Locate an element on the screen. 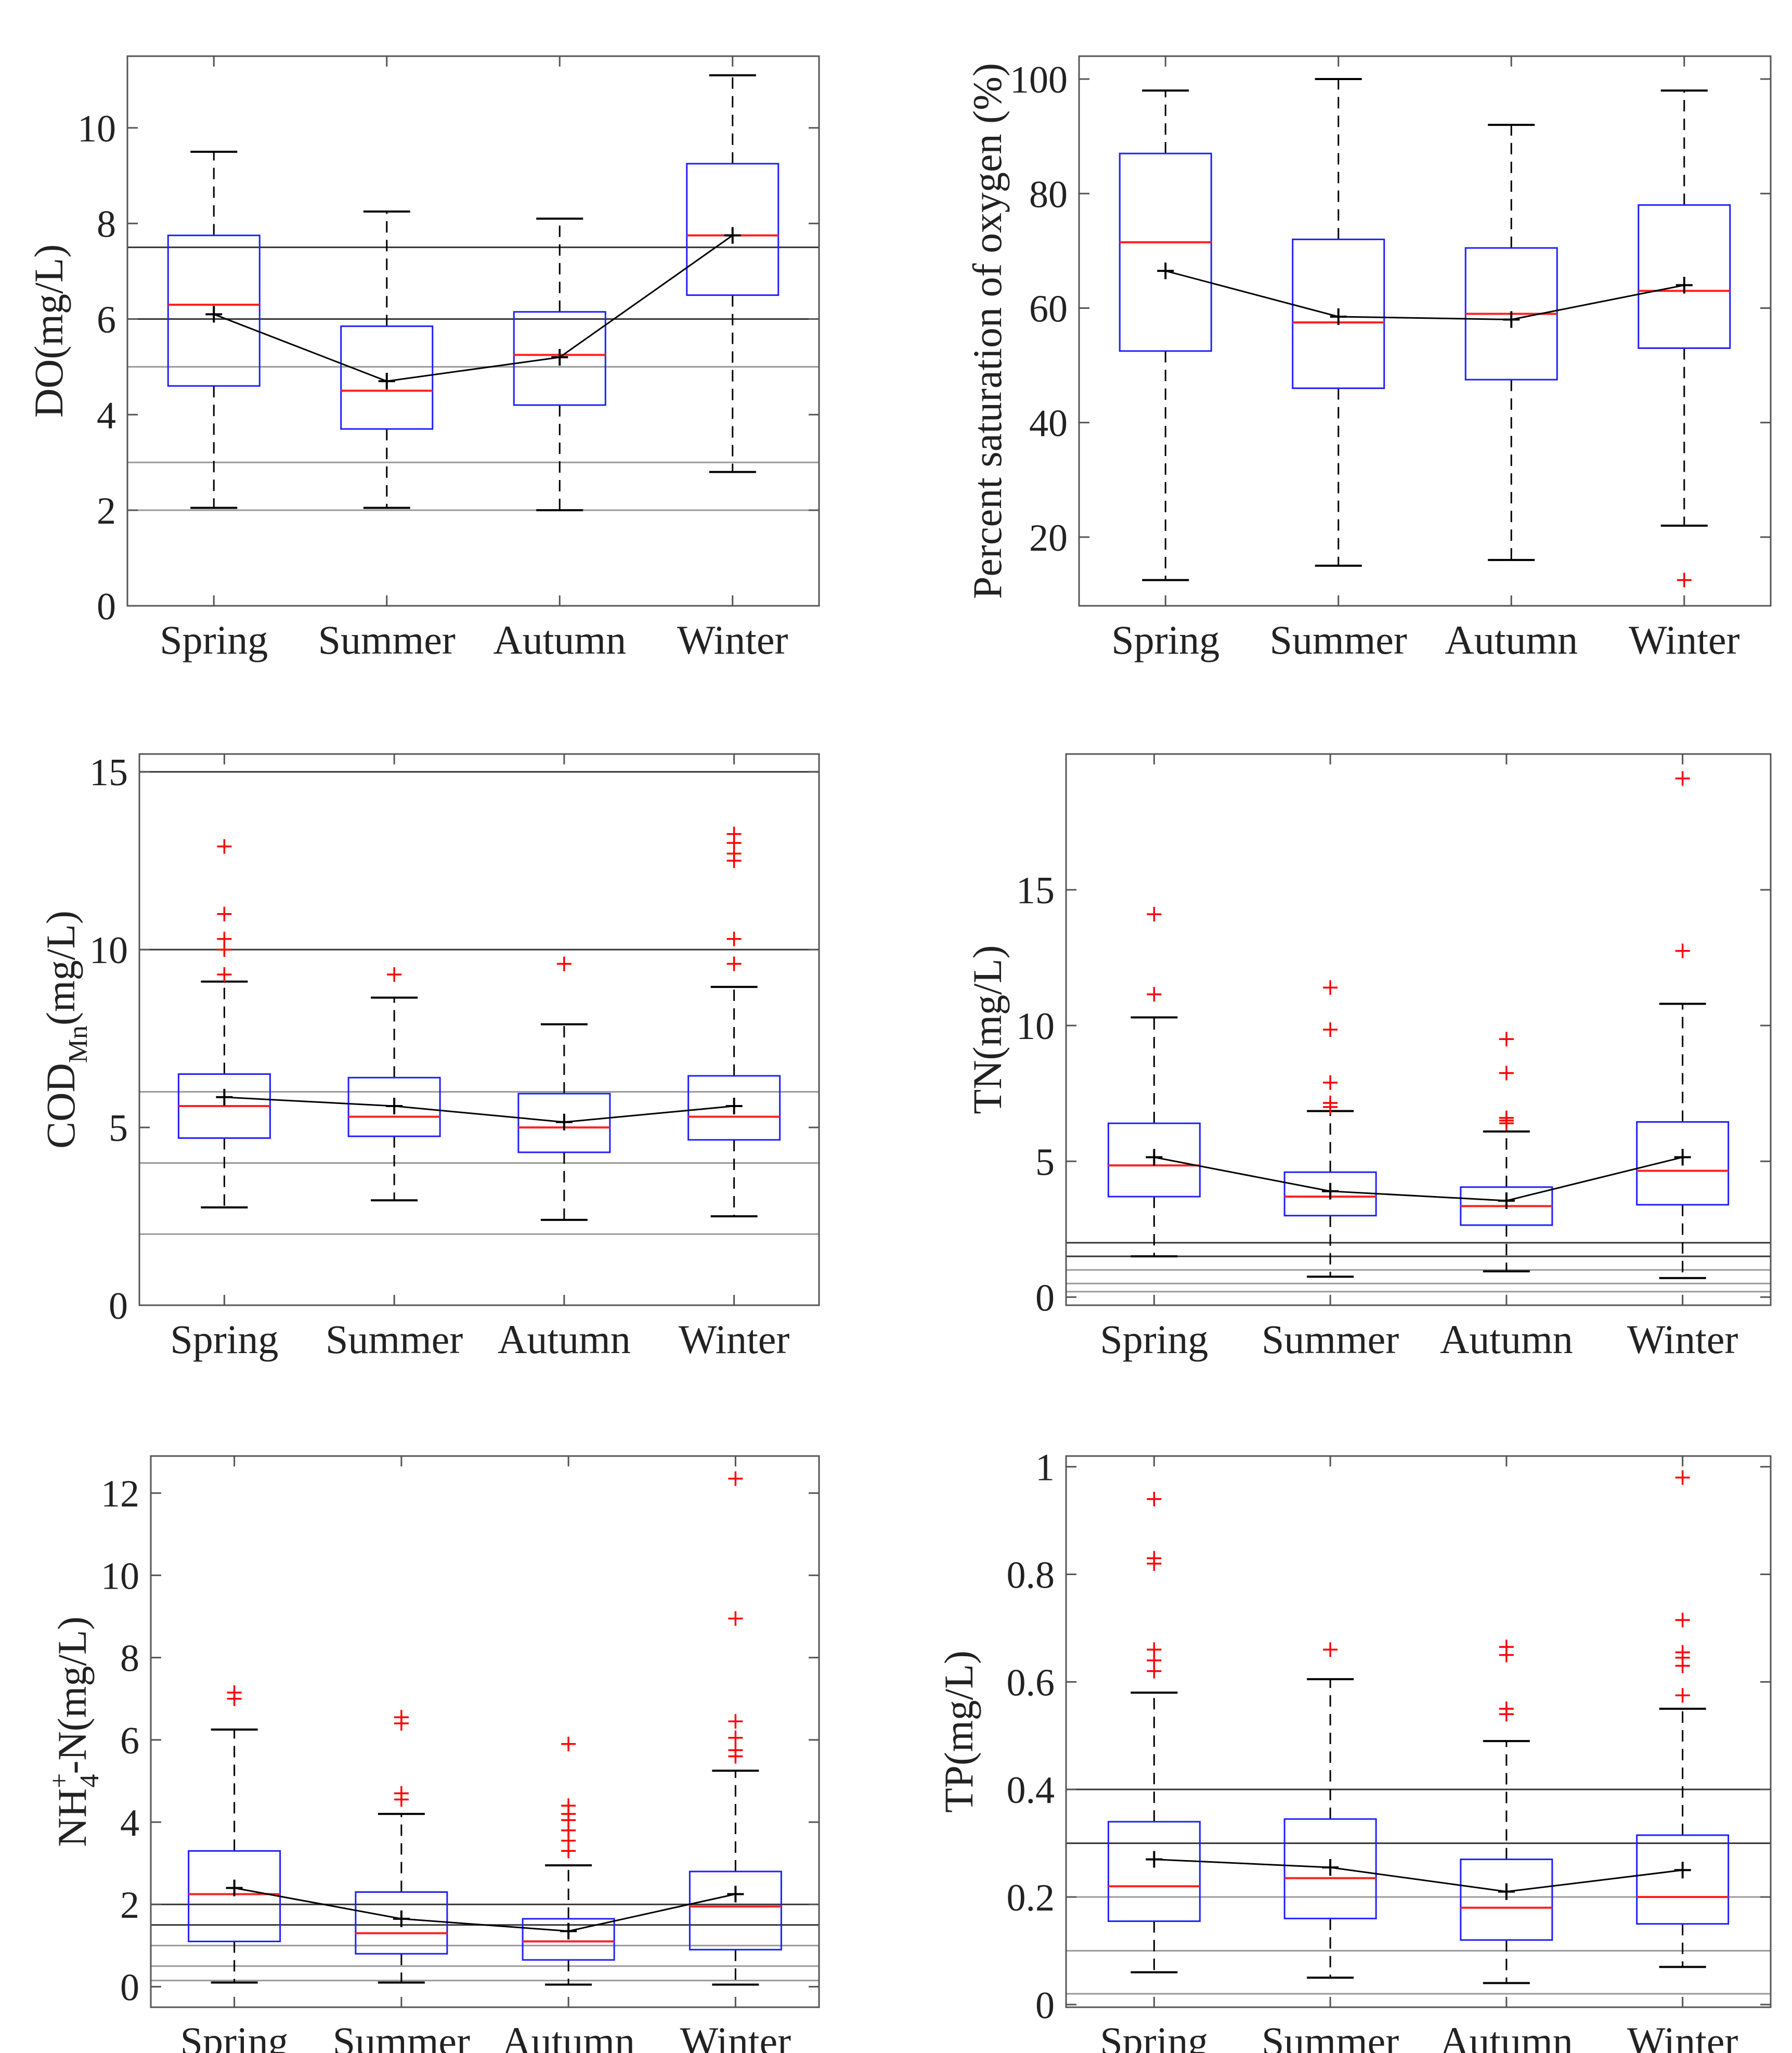 The image size is (1792, 2053). y-tick-label: 60 is located at coordinates (1048, 309).